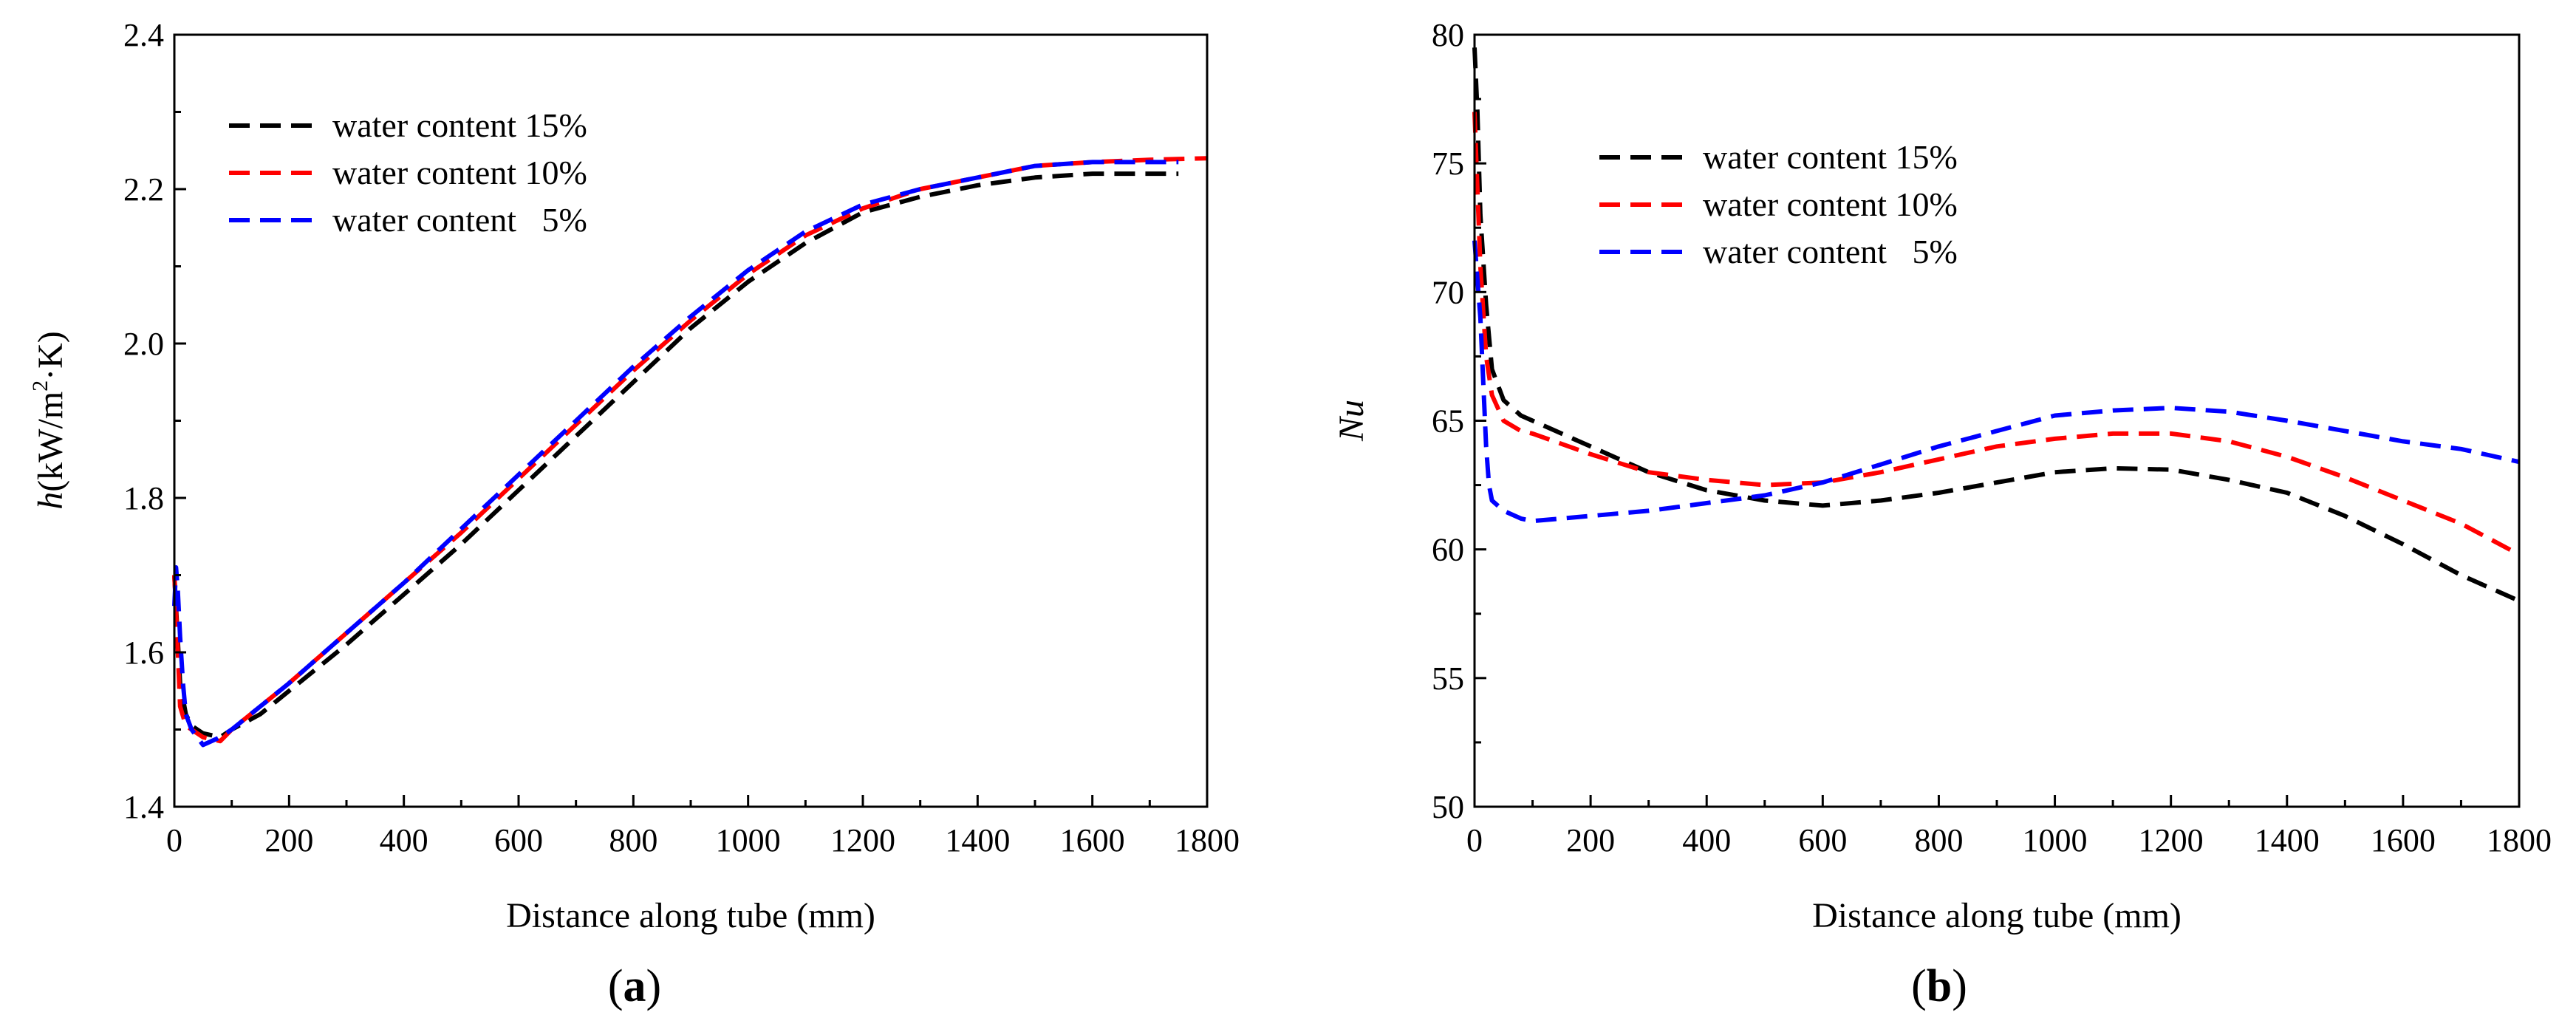  Describe the element at coordinates (40, 386) in the screenshot. I see `y-axis-units-exp-a: 2` at that location.